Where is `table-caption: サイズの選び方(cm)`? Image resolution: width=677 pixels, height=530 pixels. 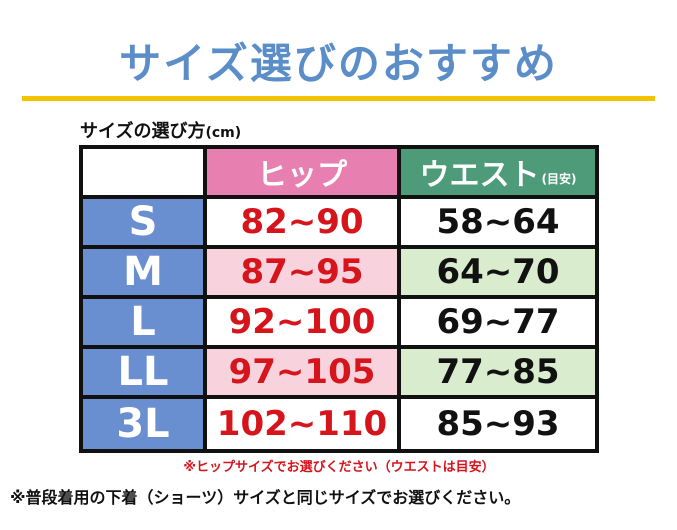 table-caption: サイズの選び方(cm) is located at coordinates (160, 130).